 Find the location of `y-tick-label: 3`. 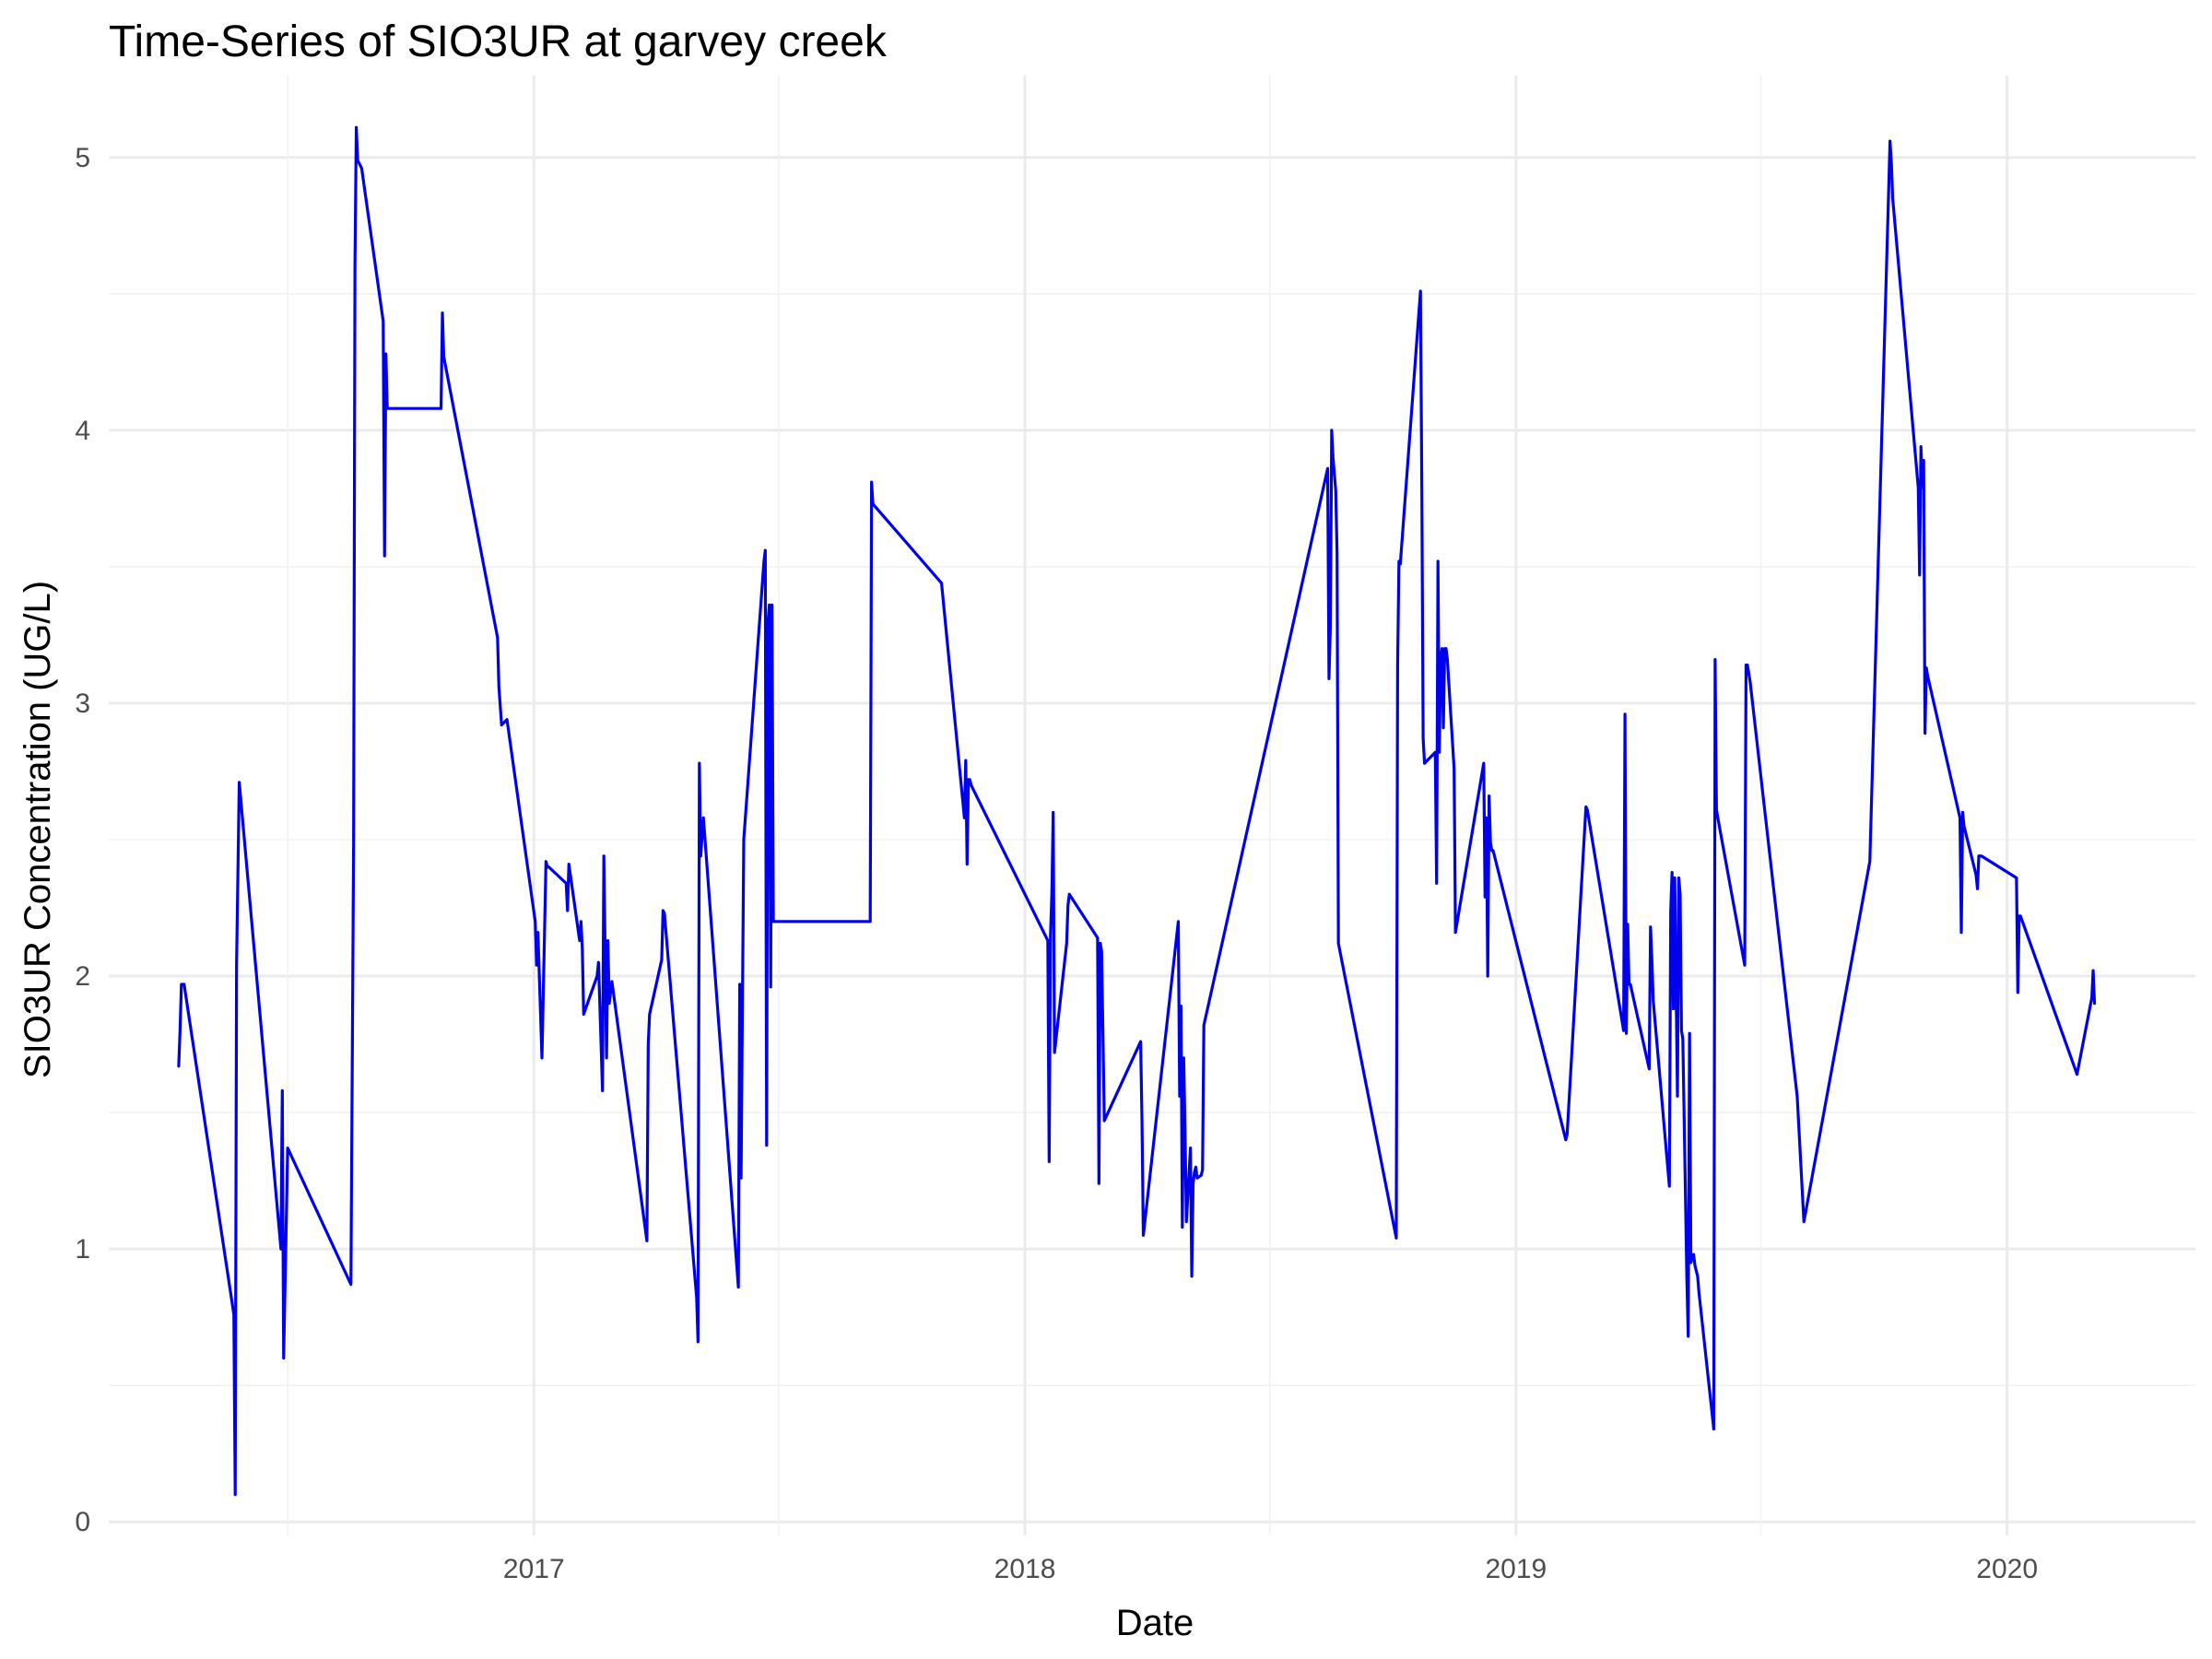

y-tick-label: 3 is located at coordinates (82, 703).